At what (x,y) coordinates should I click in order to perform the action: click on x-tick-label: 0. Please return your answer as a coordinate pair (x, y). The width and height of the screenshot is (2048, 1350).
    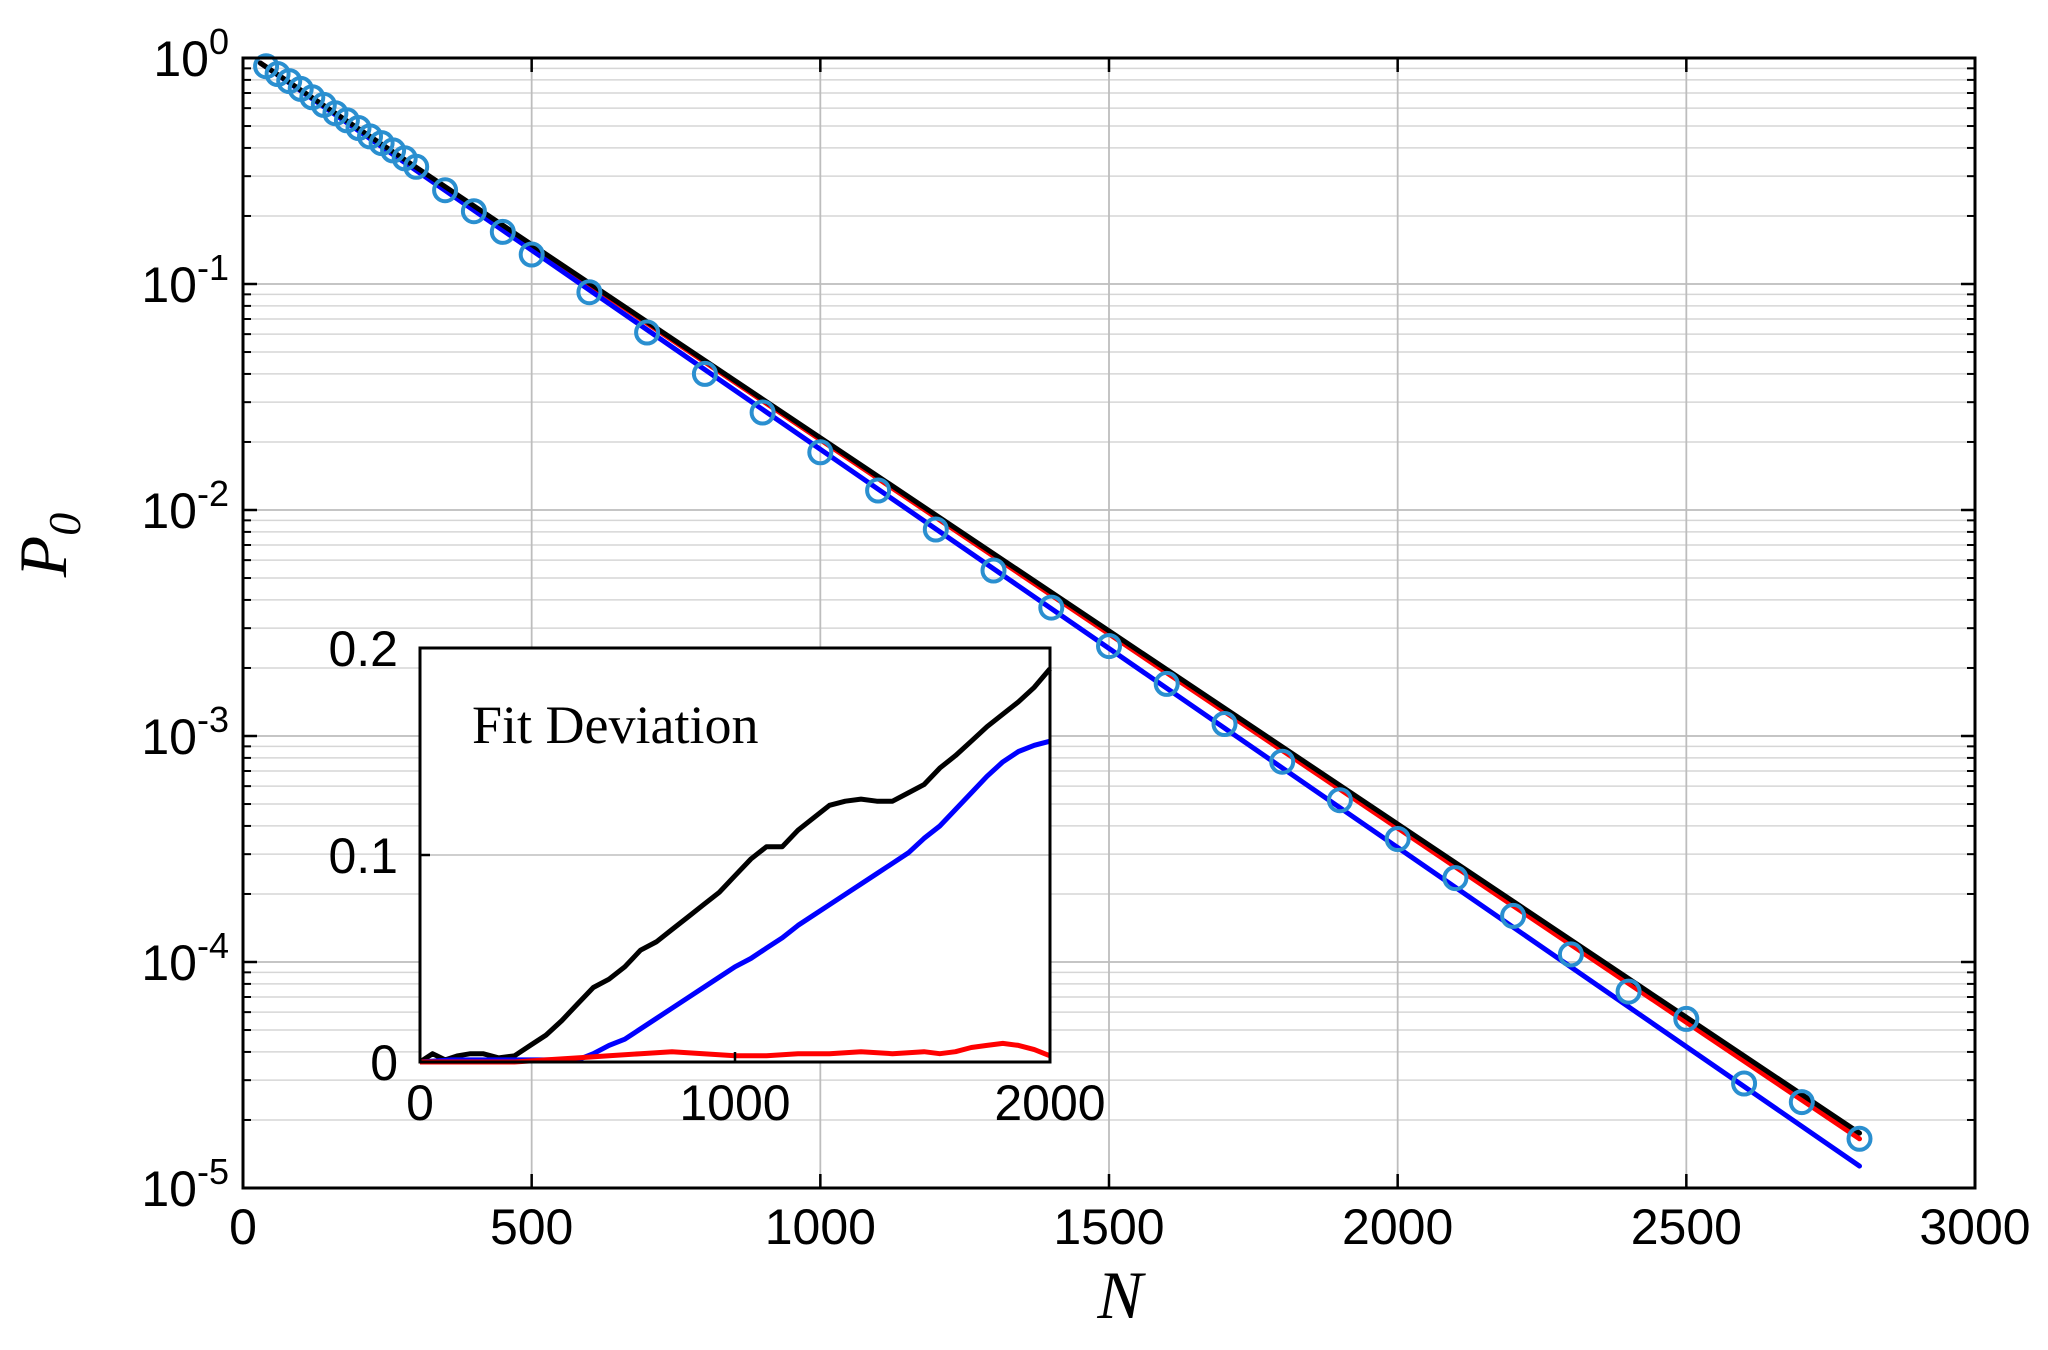
    Looking at the image, I should click on (243, 1227).